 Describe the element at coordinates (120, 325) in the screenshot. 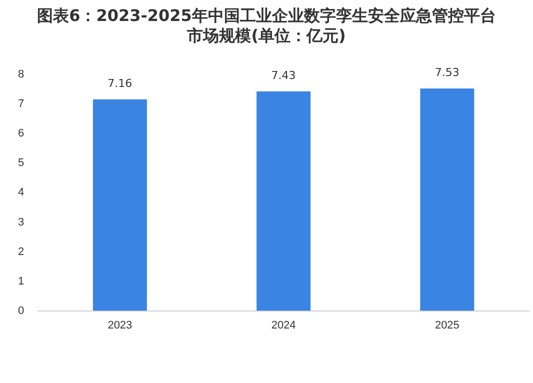

I see `x-tick-label: 2023` at that location.